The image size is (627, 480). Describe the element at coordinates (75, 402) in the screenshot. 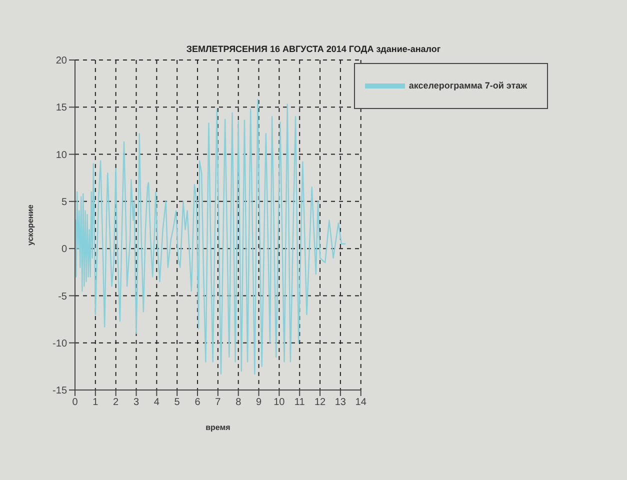

I see `x-tick-label: 0` at that location.